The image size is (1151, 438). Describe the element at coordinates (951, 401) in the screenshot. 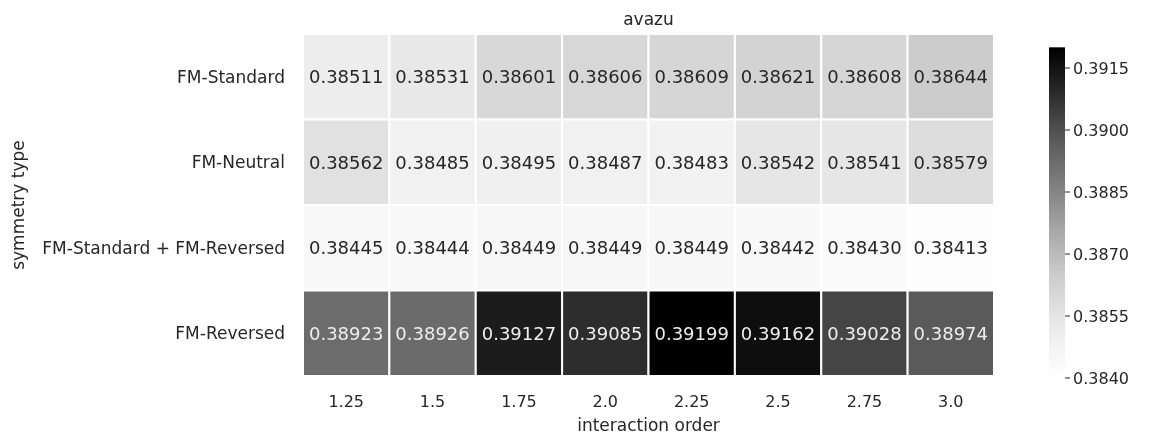

I see `x-tick-label: 3.0` at that location.